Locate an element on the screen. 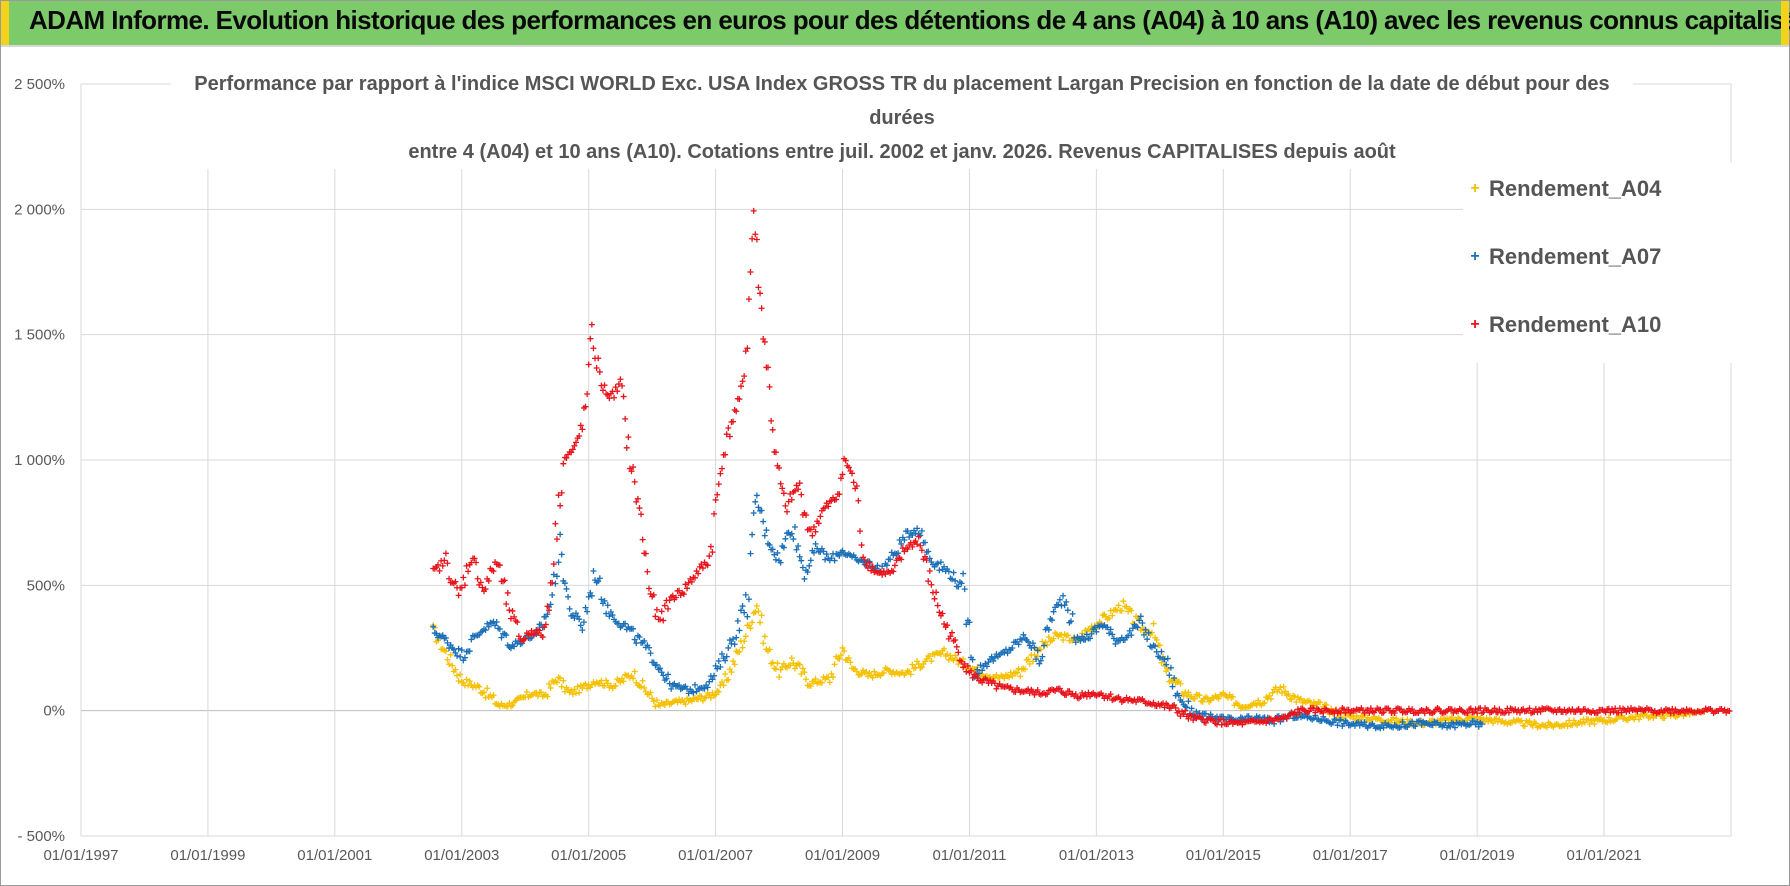  banner-accent-right is located at coordinates (1785, 23).